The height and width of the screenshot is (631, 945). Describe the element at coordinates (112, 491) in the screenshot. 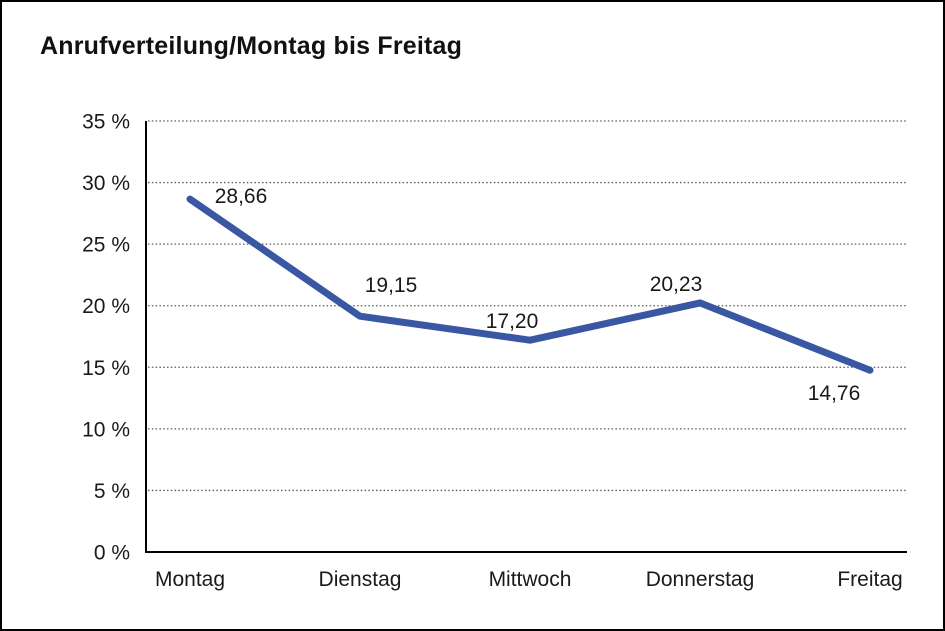

I see `y-tick-label: 5 %` at that location.